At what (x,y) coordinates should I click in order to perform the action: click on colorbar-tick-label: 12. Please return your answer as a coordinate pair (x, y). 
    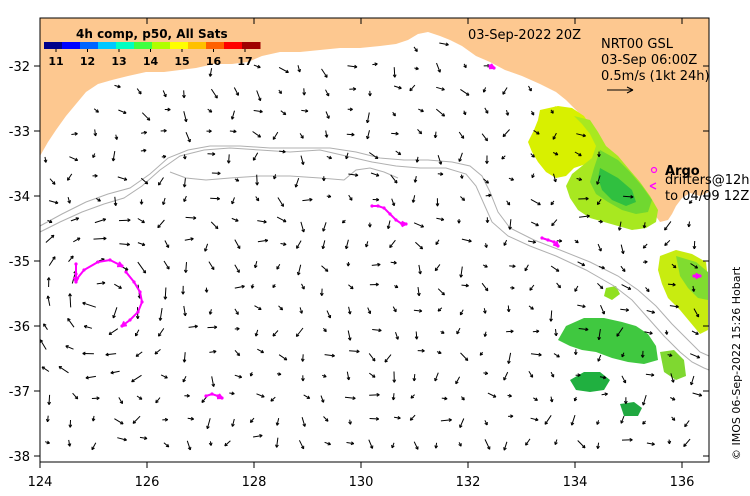
    Looking at the image, I should click on (87, 61).